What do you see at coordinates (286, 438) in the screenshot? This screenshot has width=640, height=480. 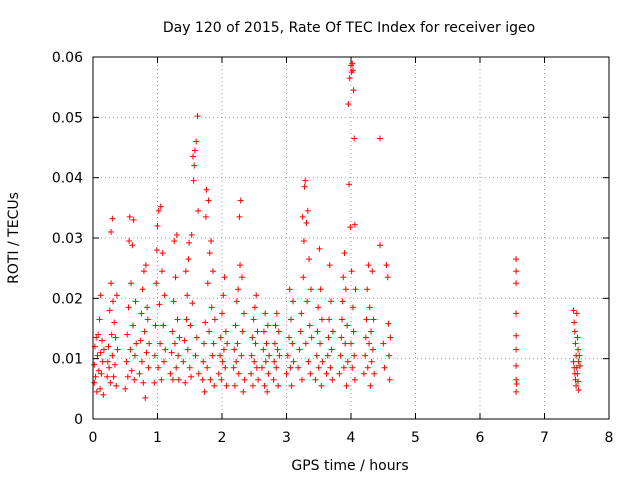 I see `x-tick-label: 3` at bounding box center [286, 438].